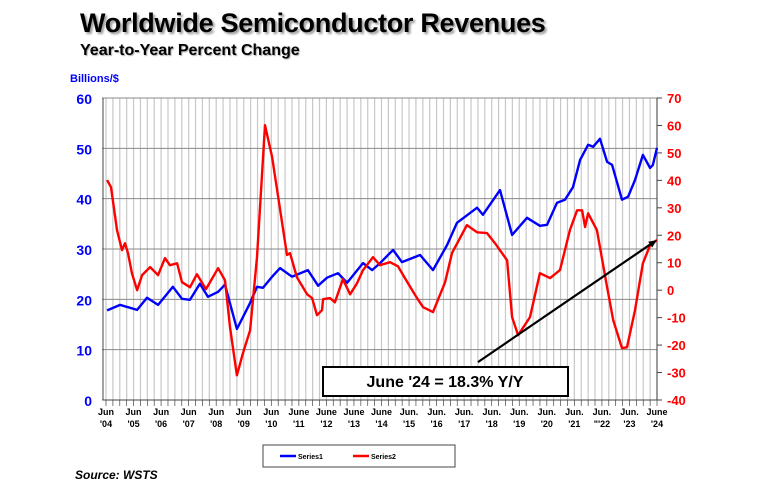 The image size is (762, 495). I want to click on y2-tick-label: 60, so click(674, 125).